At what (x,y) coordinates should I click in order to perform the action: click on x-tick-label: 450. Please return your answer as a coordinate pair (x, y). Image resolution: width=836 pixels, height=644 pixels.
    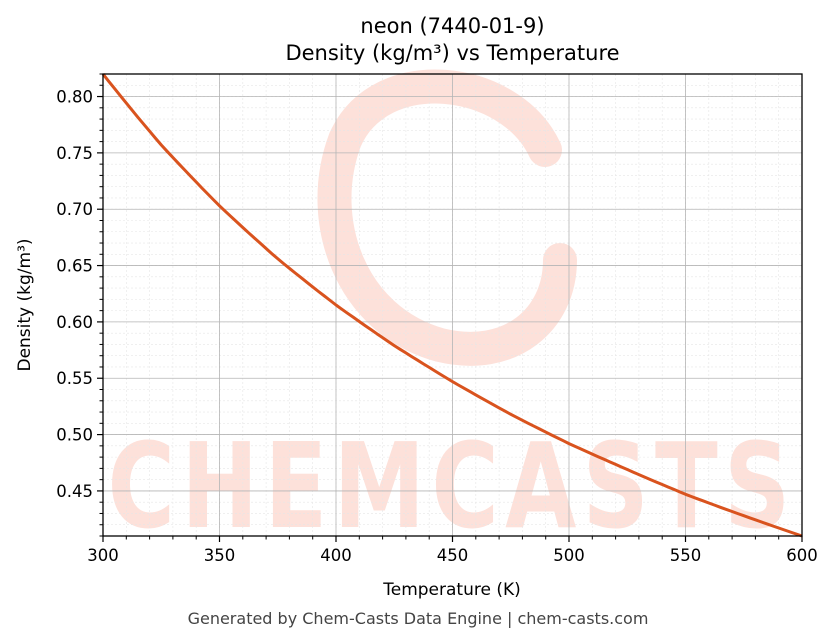
    Looking at the image, I should click on (453, 555).